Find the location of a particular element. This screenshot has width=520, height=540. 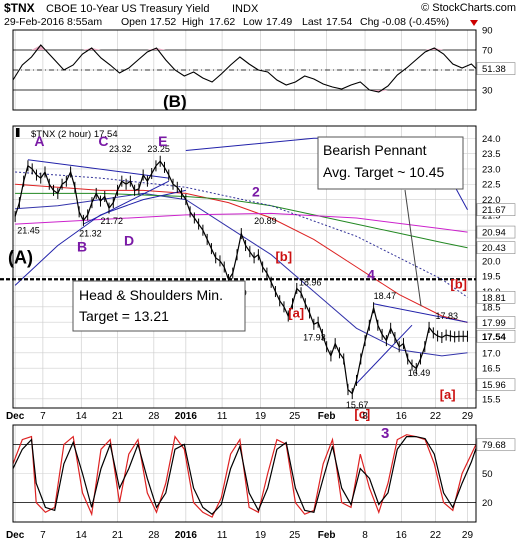

rsi-oversold-fill is located at coordinates (244, 91).